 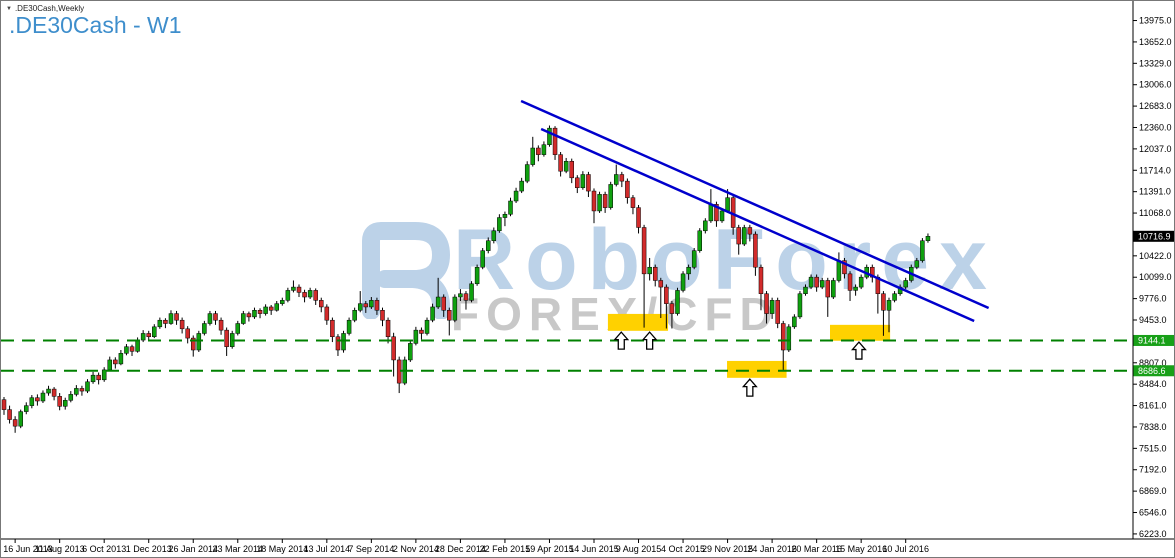 What do you see at coordinates (282, 549) in the screenshot?
I see `date-tick-label: 18 May 2014` at bounding box center [282, 549].